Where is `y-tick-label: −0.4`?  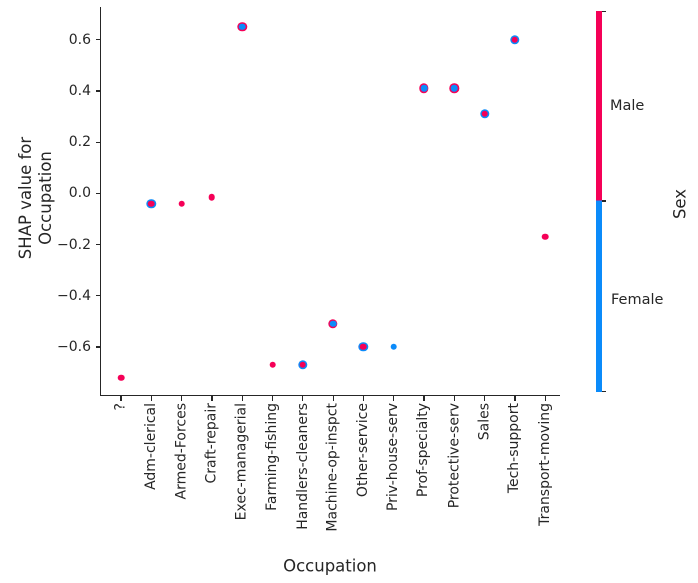 y-tick-label: −0.4 is located at coordinates (74, 295).